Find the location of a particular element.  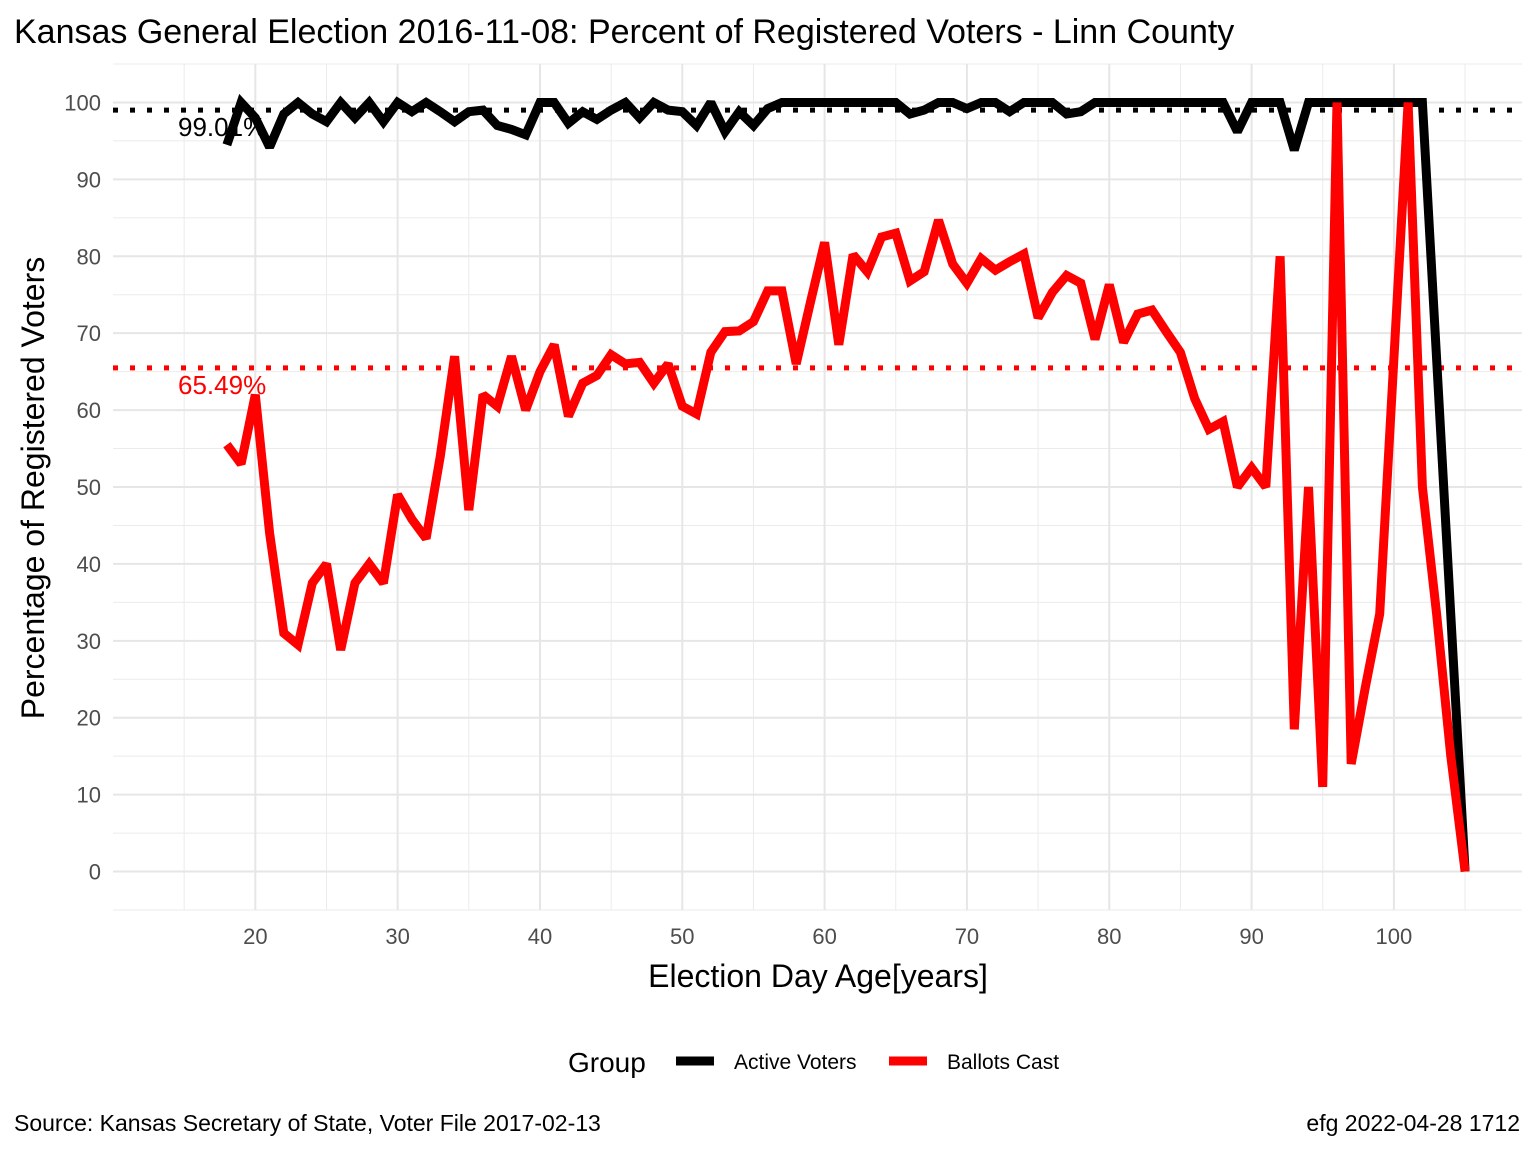

y-tick-label: 100 is located at coordinates (82, 102).